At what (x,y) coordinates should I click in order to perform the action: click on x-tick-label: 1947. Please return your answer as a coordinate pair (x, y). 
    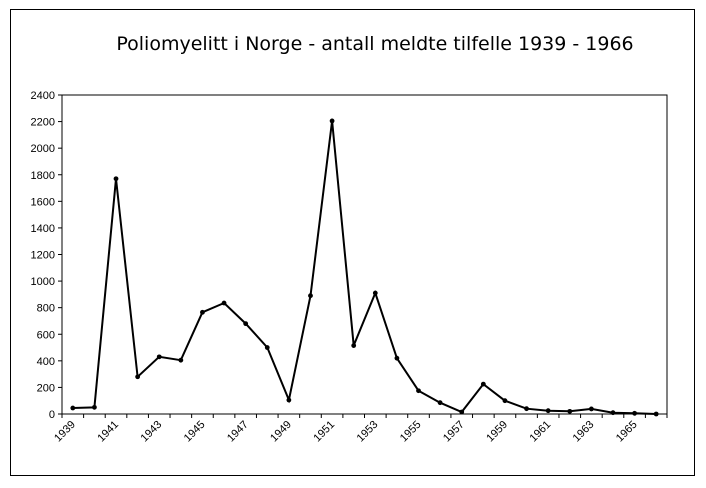
    Looking at the image, I should click on (238, 432).